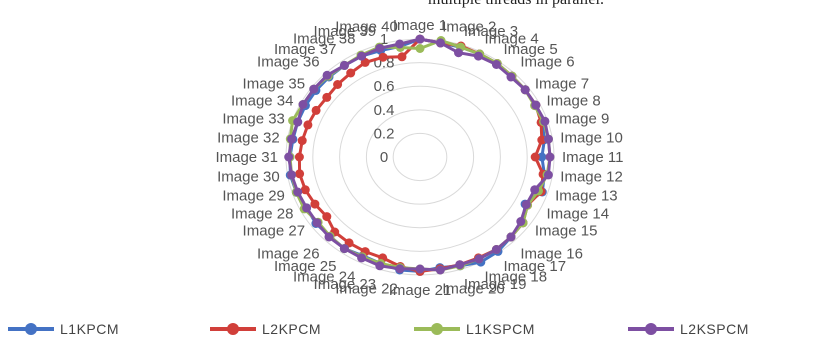 The image size is (836, 343). I want to click on category-label: Image 6, so click(547, 62).